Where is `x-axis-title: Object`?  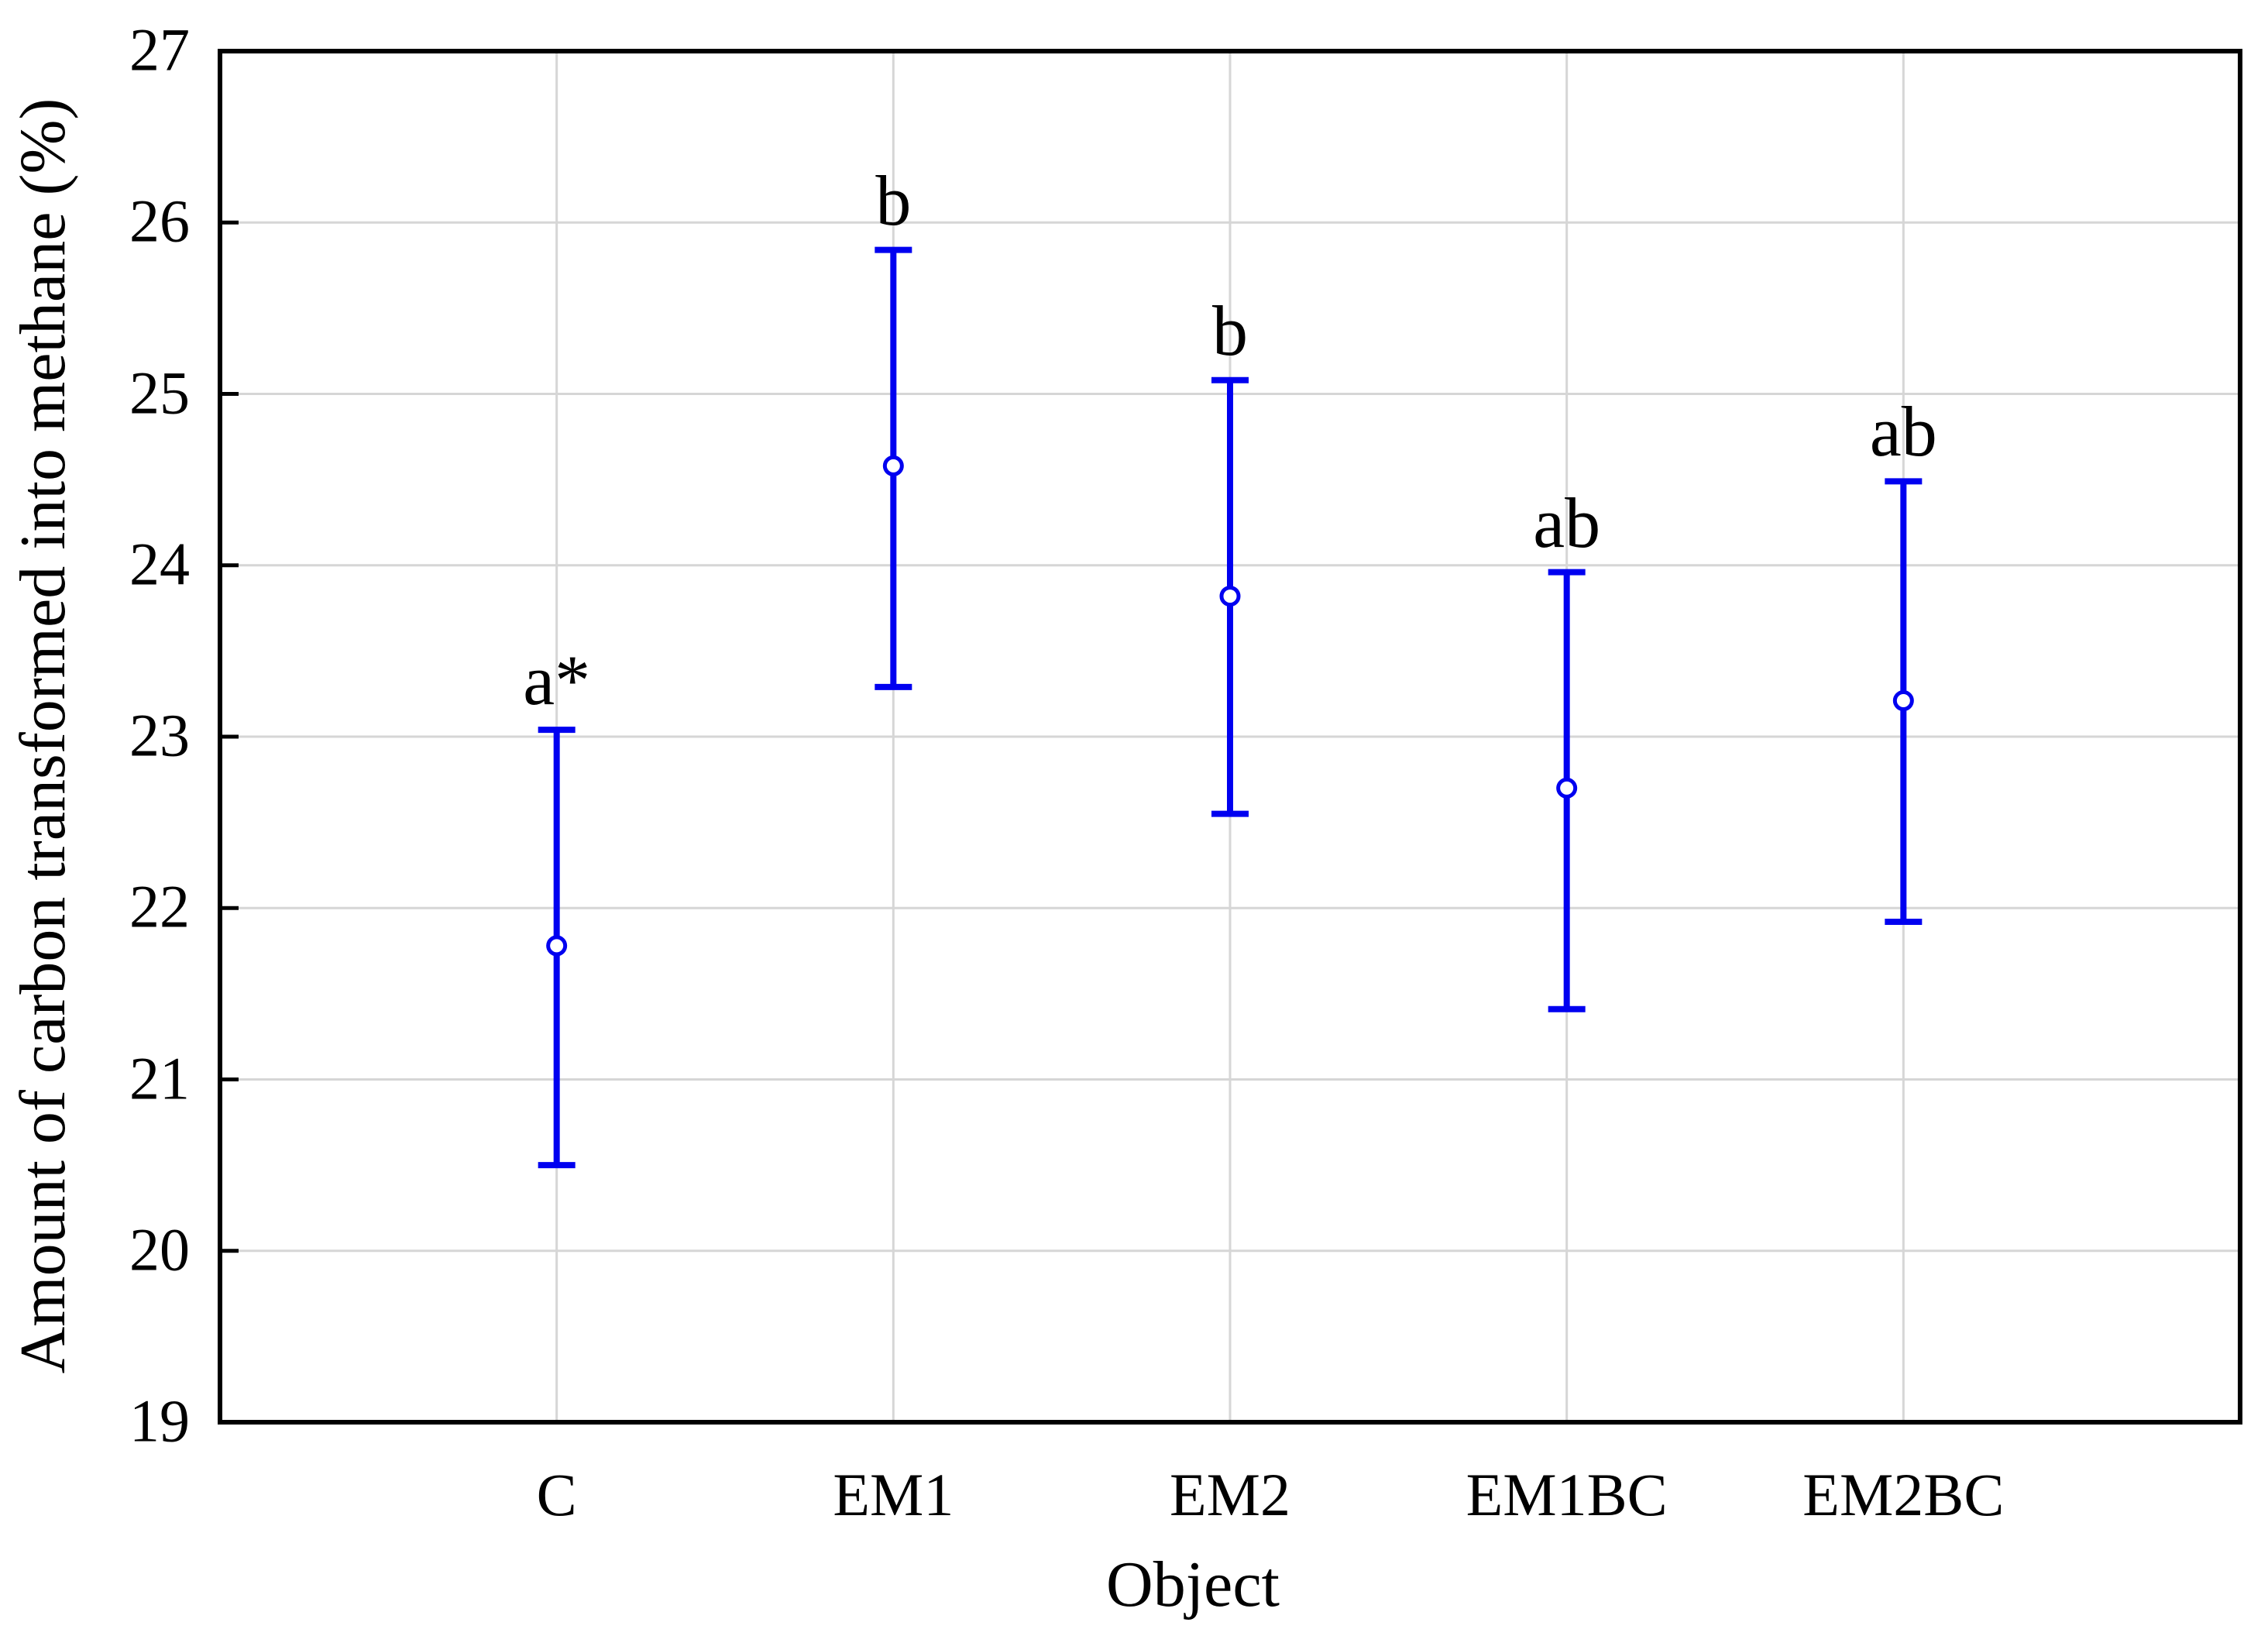 x-axis-title: Object is located at coordinates (1193, 1584).